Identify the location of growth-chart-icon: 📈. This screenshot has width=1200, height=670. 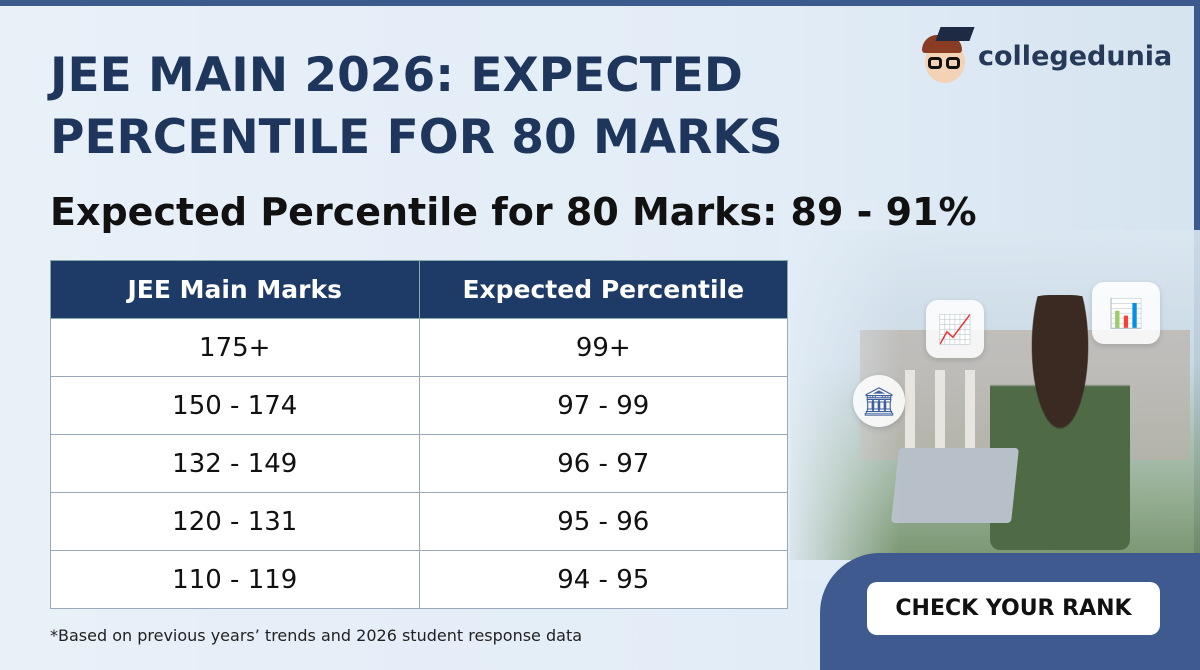
(955, 329).